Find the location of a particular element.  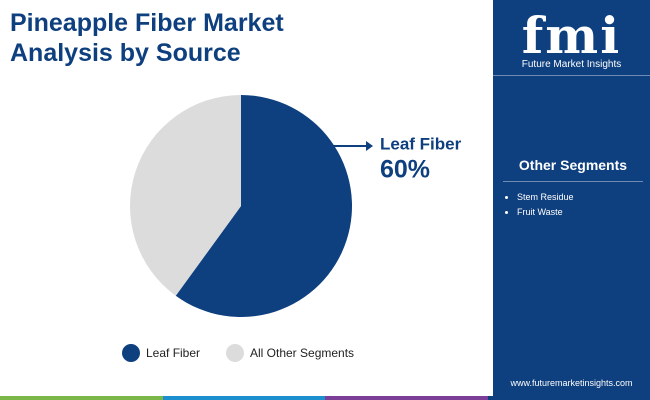

callout-label: Leaf Fiber is located at coordinates (421, 143).